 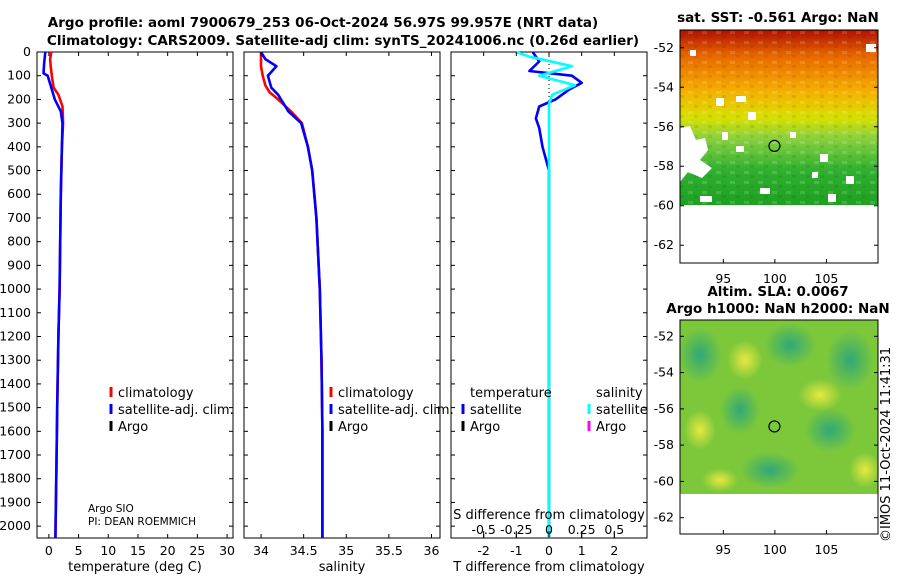 I want to click on pressure-tick-label: 800, so click(x=19, y=241).